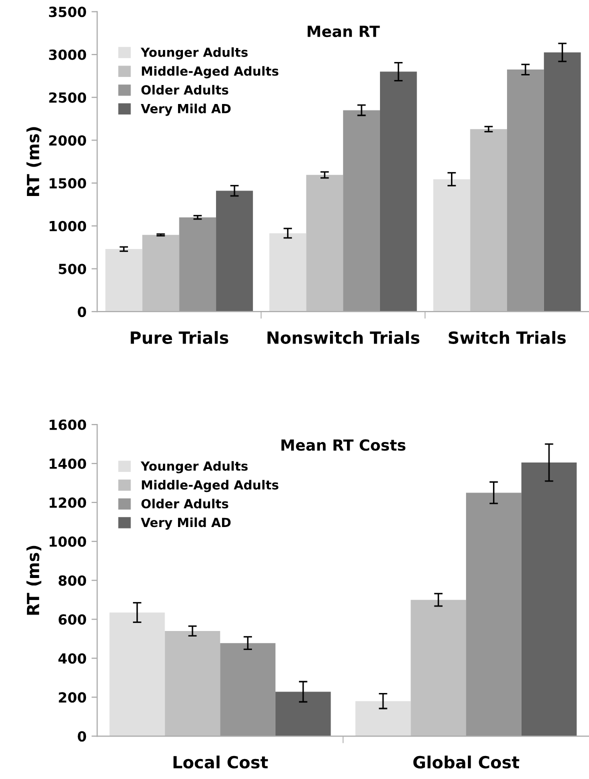 The height and width of the screenshot is (779, 589). I want to click on y-tick-label: 2000, so click(67, 140).